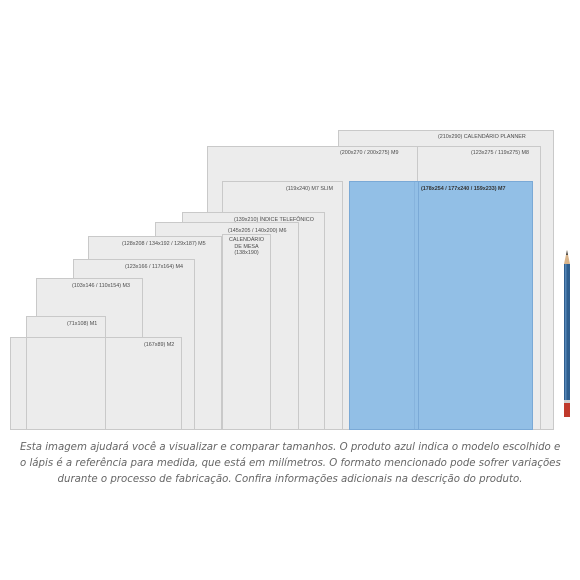 This screenshot has height=580, width=580. What do you see at coordinates (257, 231) in the screenshot?
I see `size-label-m6: (145x205 / 140x200) M6` at bounding box center [257, 231].